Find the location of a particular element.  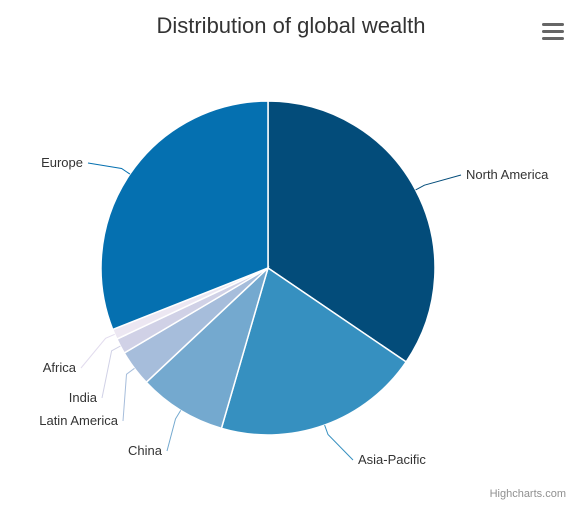

data-label-north-america: North America is located at coordinates (507, 174).